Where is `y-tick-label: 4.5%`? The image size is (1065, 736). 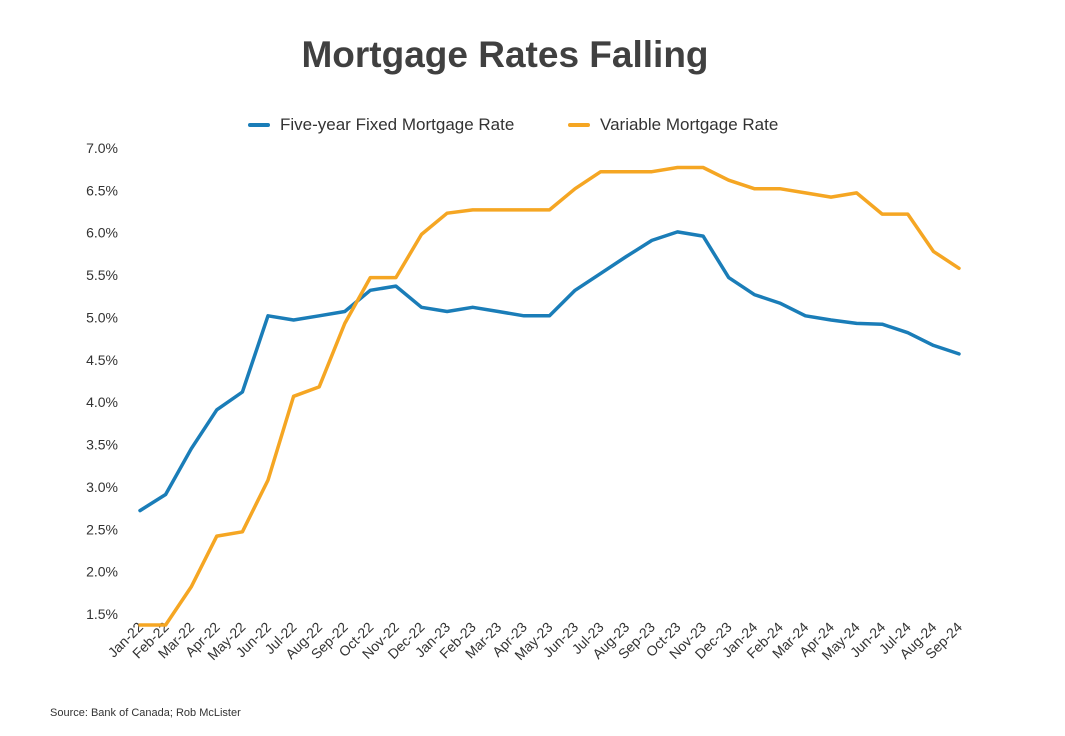 y-tick-label: 4.5% is located at coordinates (102, 360).